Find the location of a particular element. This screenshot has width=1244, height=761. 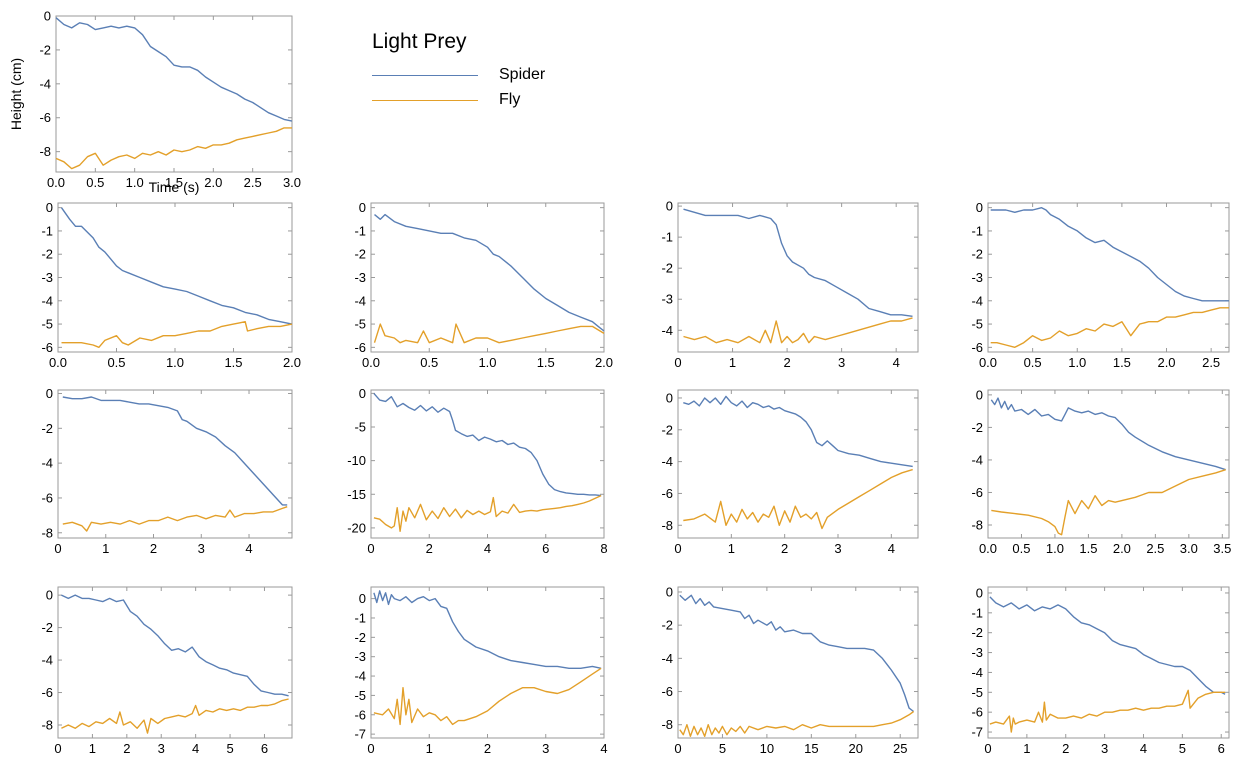

legend-swatch-fly is located at coordinates (425, 100).